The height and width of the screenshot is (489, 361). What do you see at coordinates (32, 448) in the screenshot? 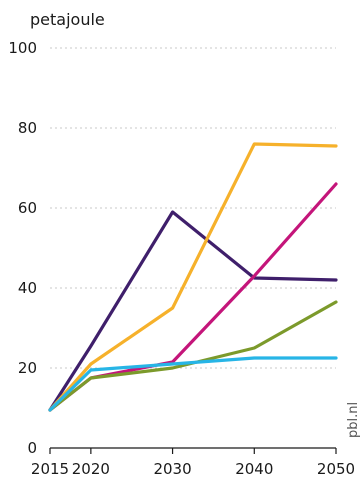
I see `y-tick-label: 0` at bounding box center [32, 448].